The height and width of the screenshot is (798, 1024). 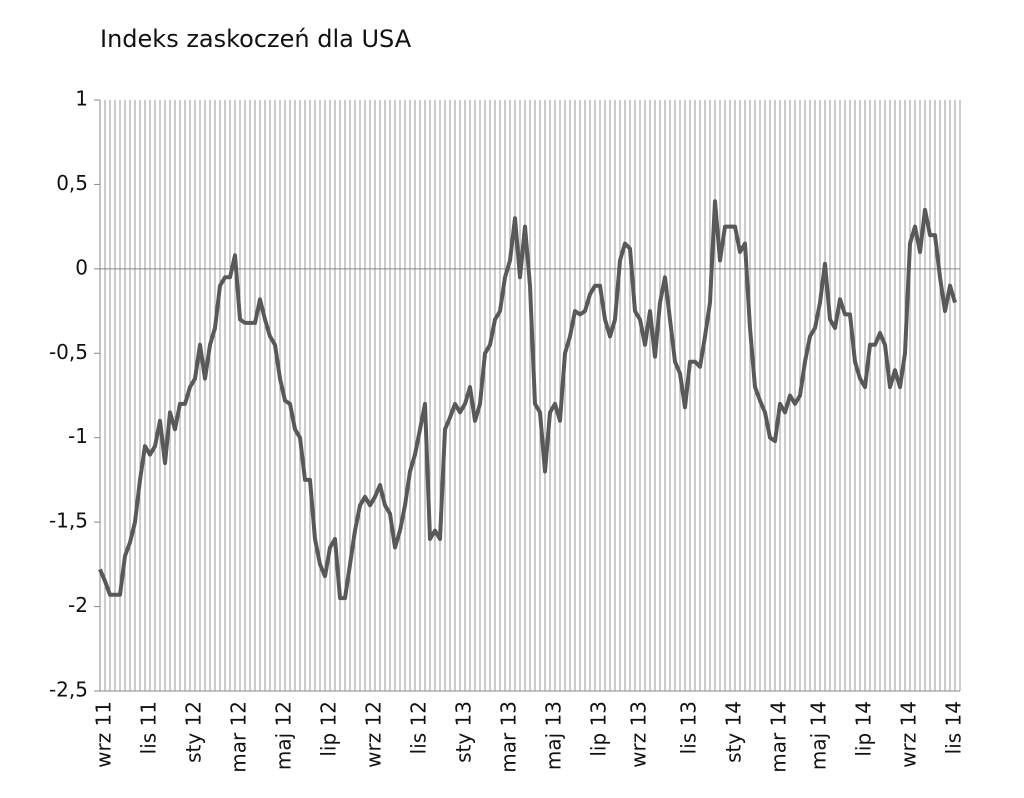 What do you see at coordinates (639, 734) in the screenshot?
I see `x-tick-label: wrz 13` at bounding box center [639, 734].